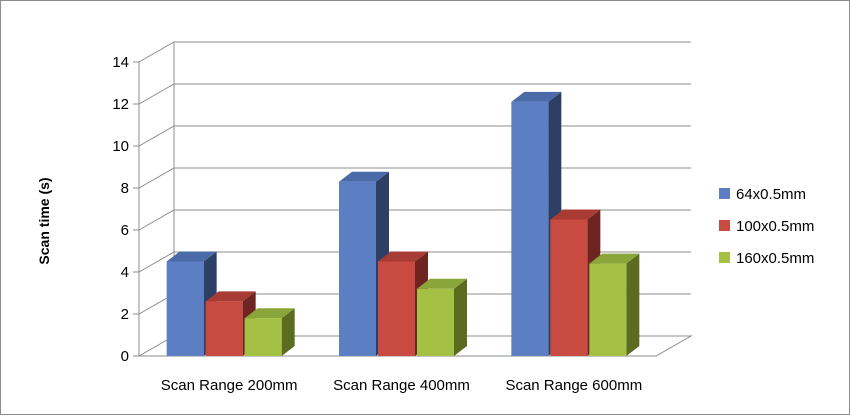 This screenshot has width=850, height=416. What do you see at coordinates (775, 226) in the screenshot?
I see `legend-label: 100x0.5mm` at bounding box center [775, 226].